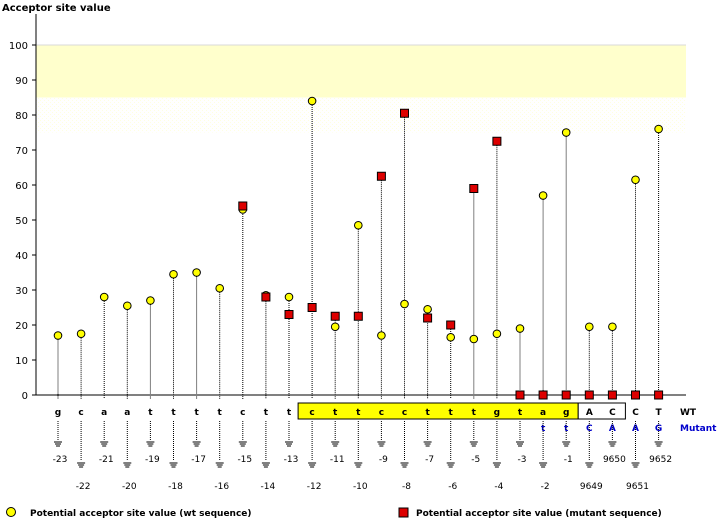 The width and height of the screenshot is (720, 520). I want to click on position-label: -22, so click(83, 487).